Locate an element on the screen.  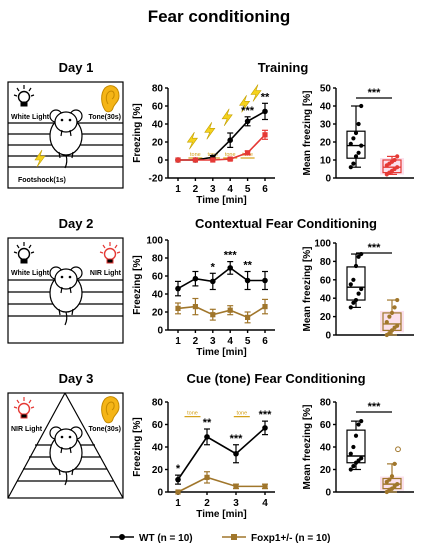
box-highlight is located at coordinates (392, 166).